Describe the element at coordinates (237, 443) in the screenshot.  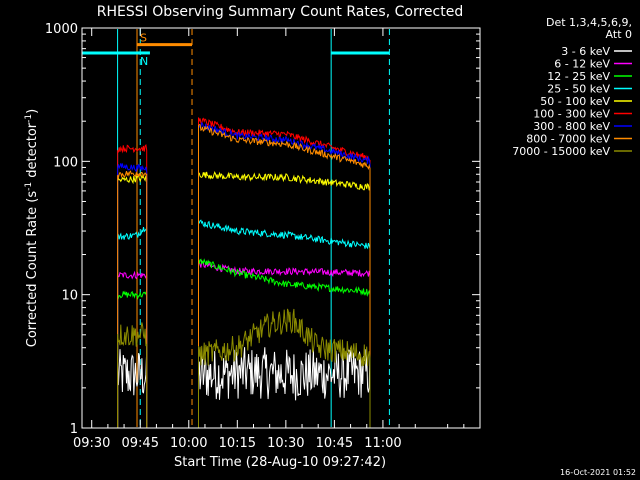
I see `x-tick-label: 10:15` at that location.